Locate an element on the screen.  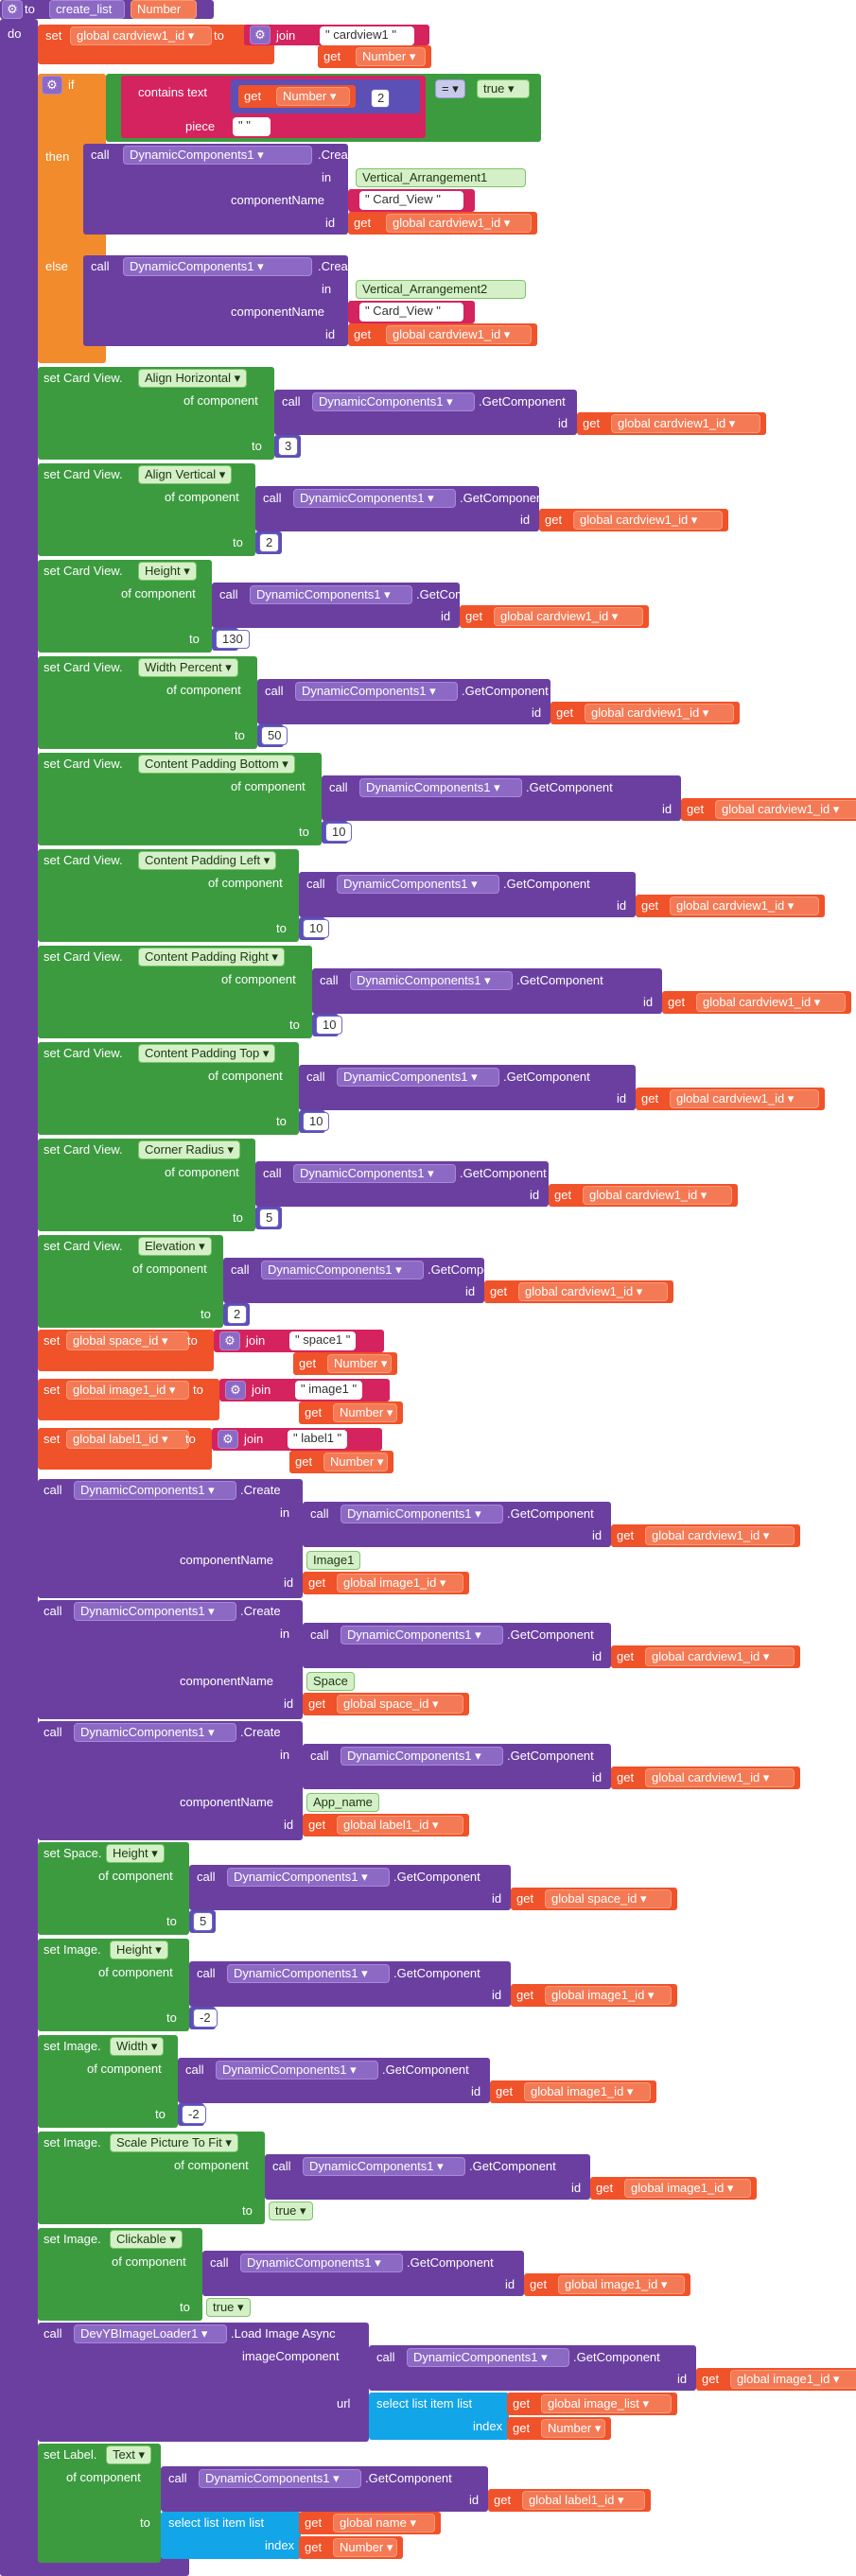
property-dropdown: Content Padding Top ▾ is located at coordinates (207, 1053).